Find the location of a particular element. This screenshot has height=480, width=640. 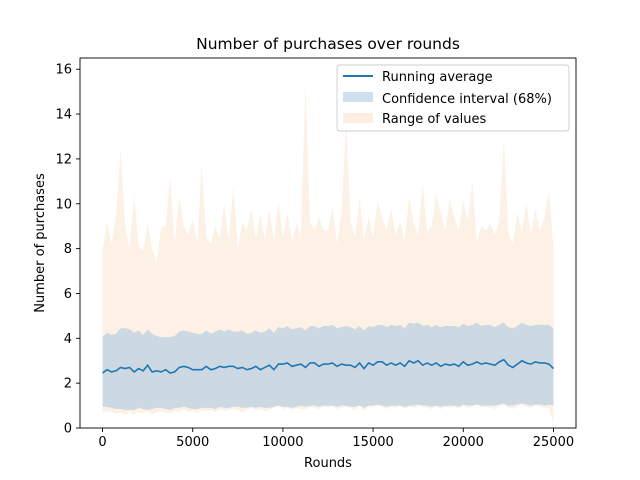

legend-box is located at coordinates (453, 98).